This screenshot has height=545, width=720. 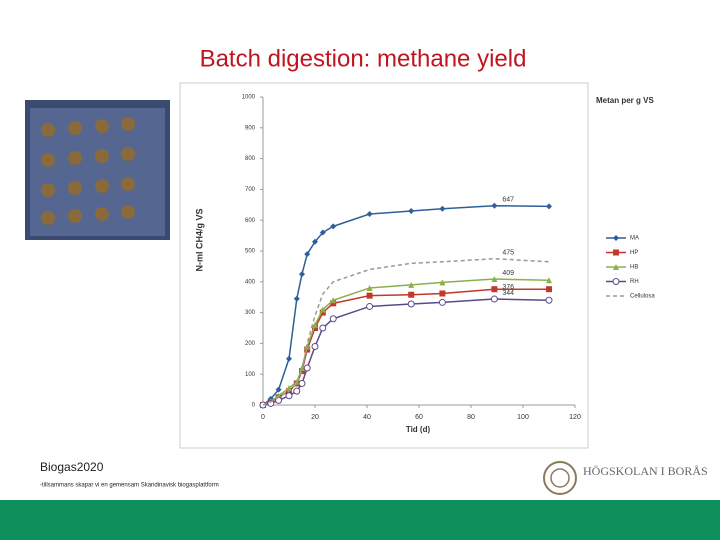 What do you see at coordinates (250, 344) in the screenshot?
I see `y-tick-label: 200` at bounding box center [250, 344].